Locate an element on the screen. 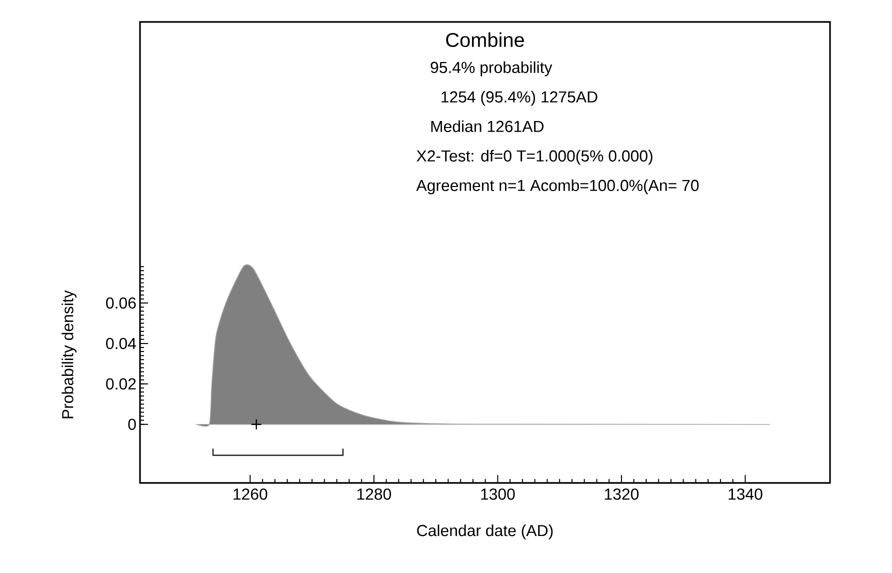  annotation: Agreement n=1 Acomb=100.0%(An= 70 is located at coordinates (557, 186).